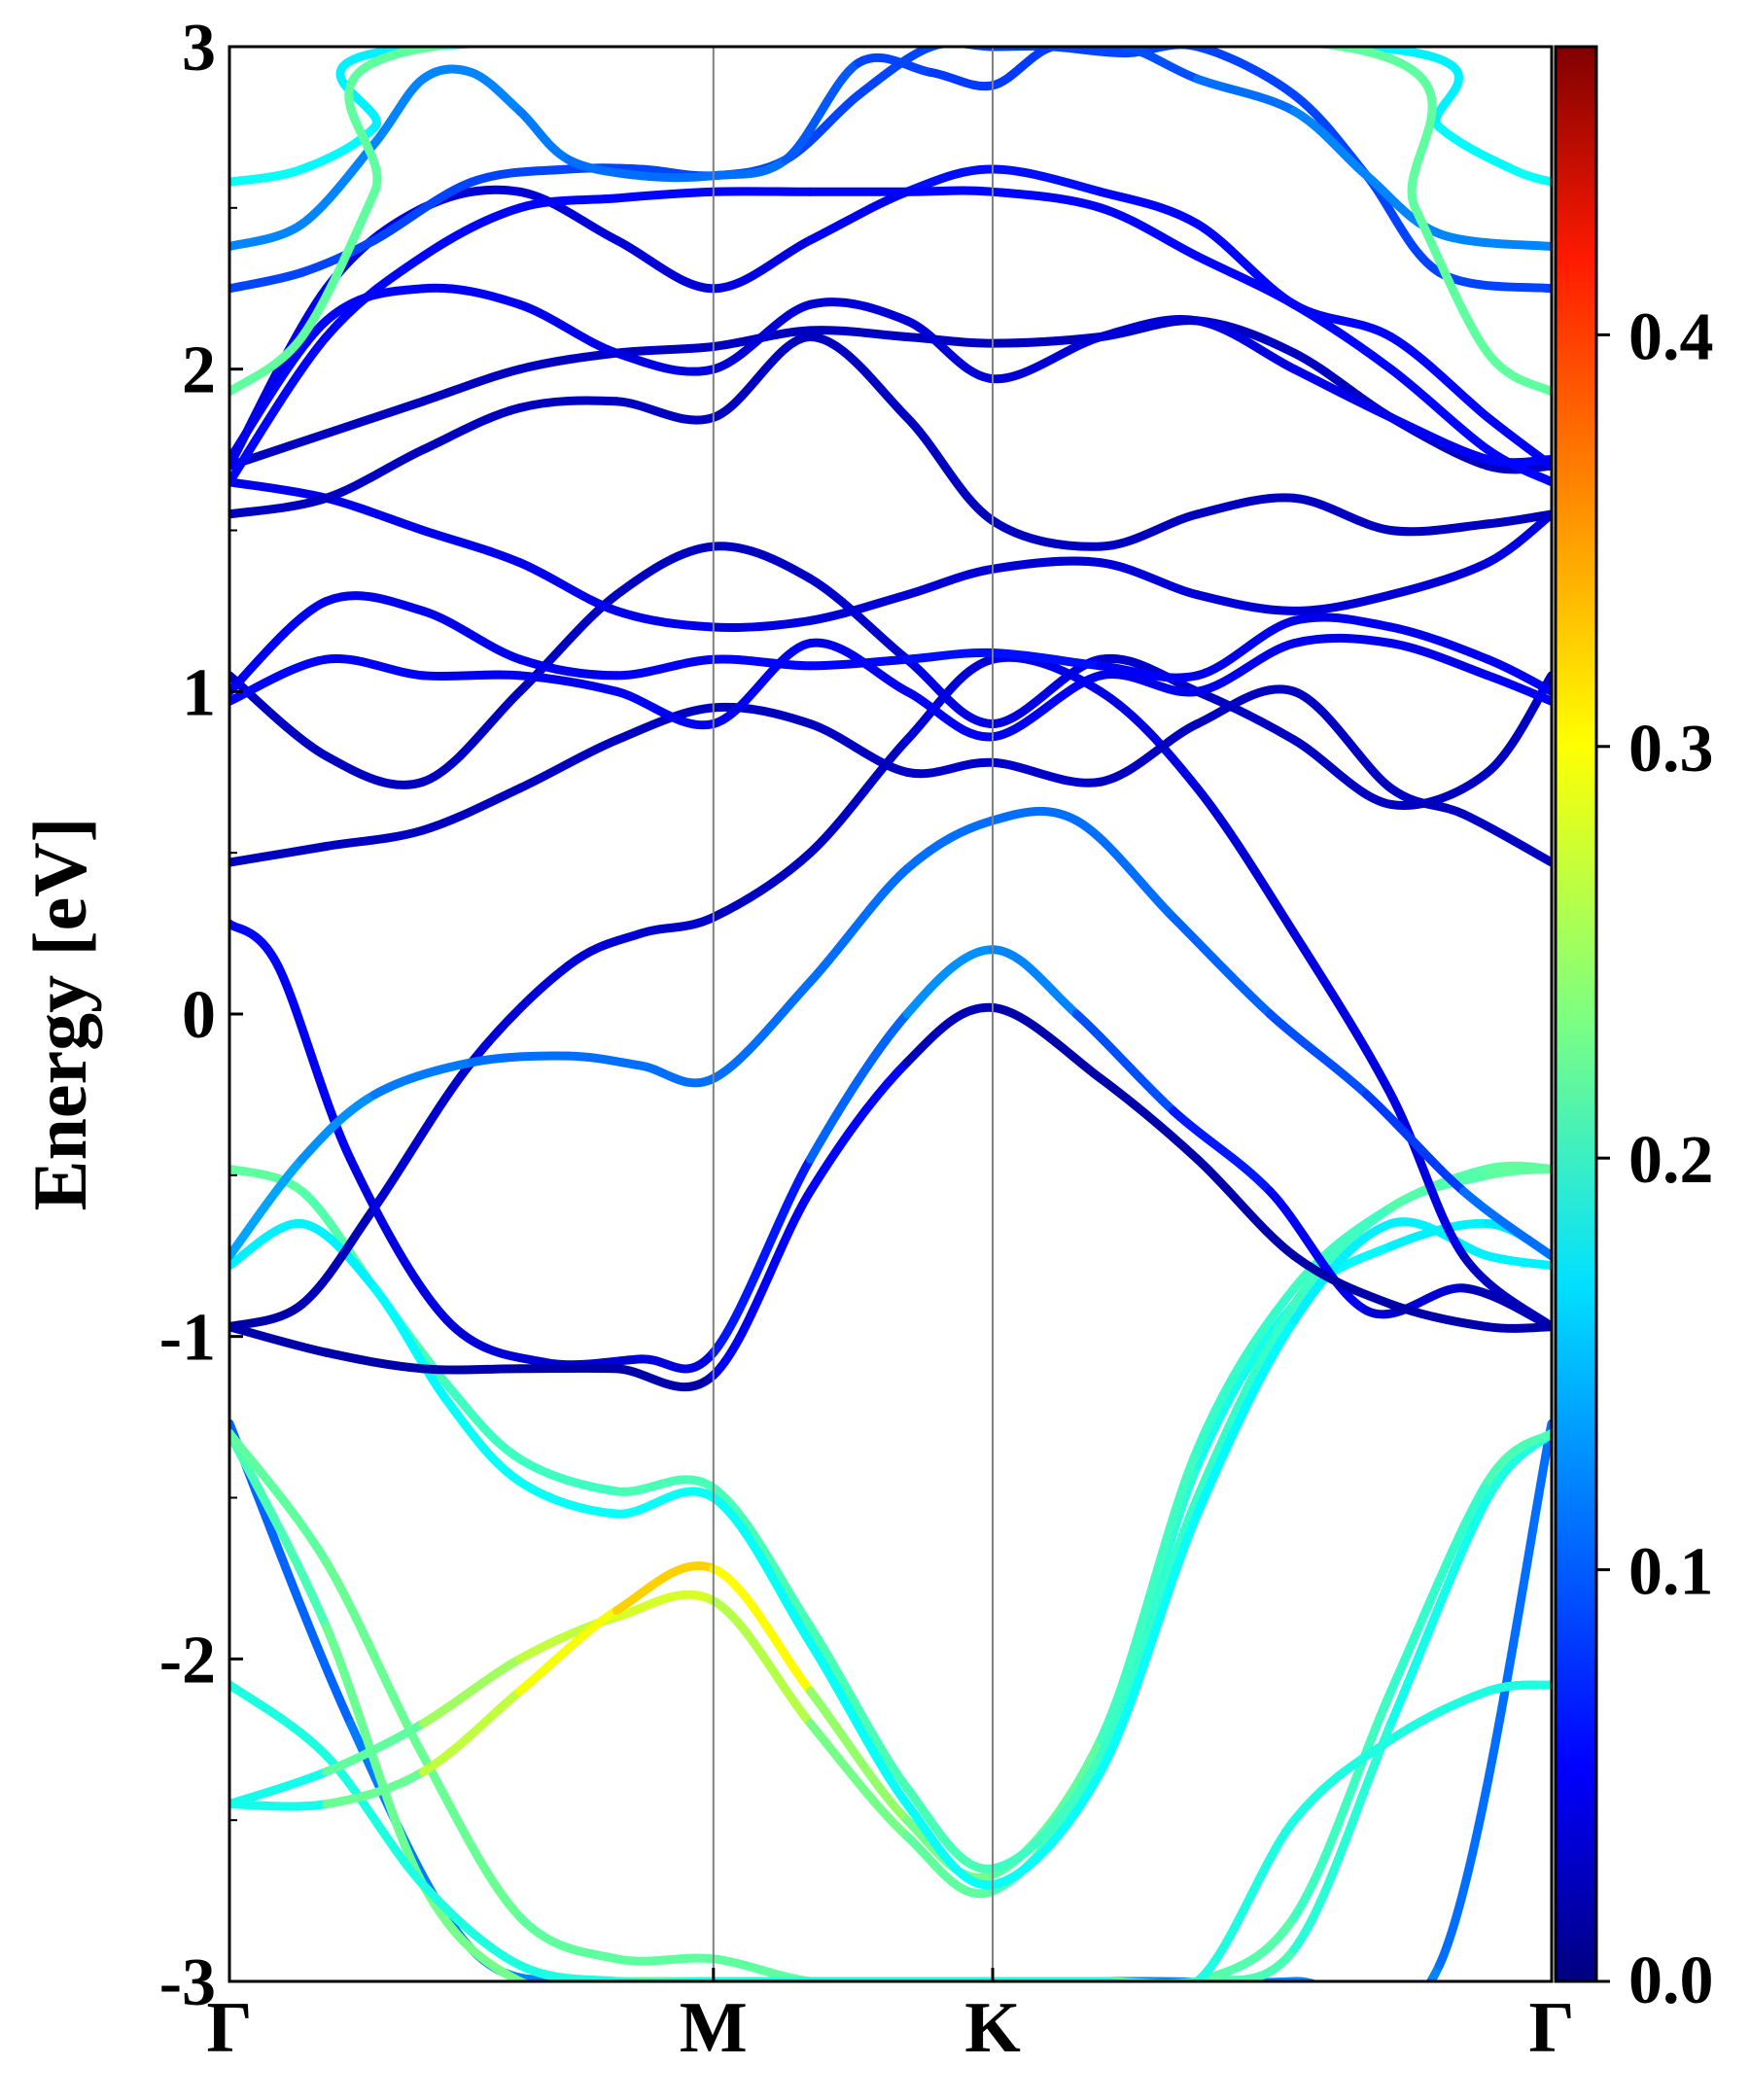 Image resolution: width=1750 pixels, height=2100 pixels. Describe the element at coordinates (229, 2028) in the screenshot. I see `x-tick-label: Γ` at that location.